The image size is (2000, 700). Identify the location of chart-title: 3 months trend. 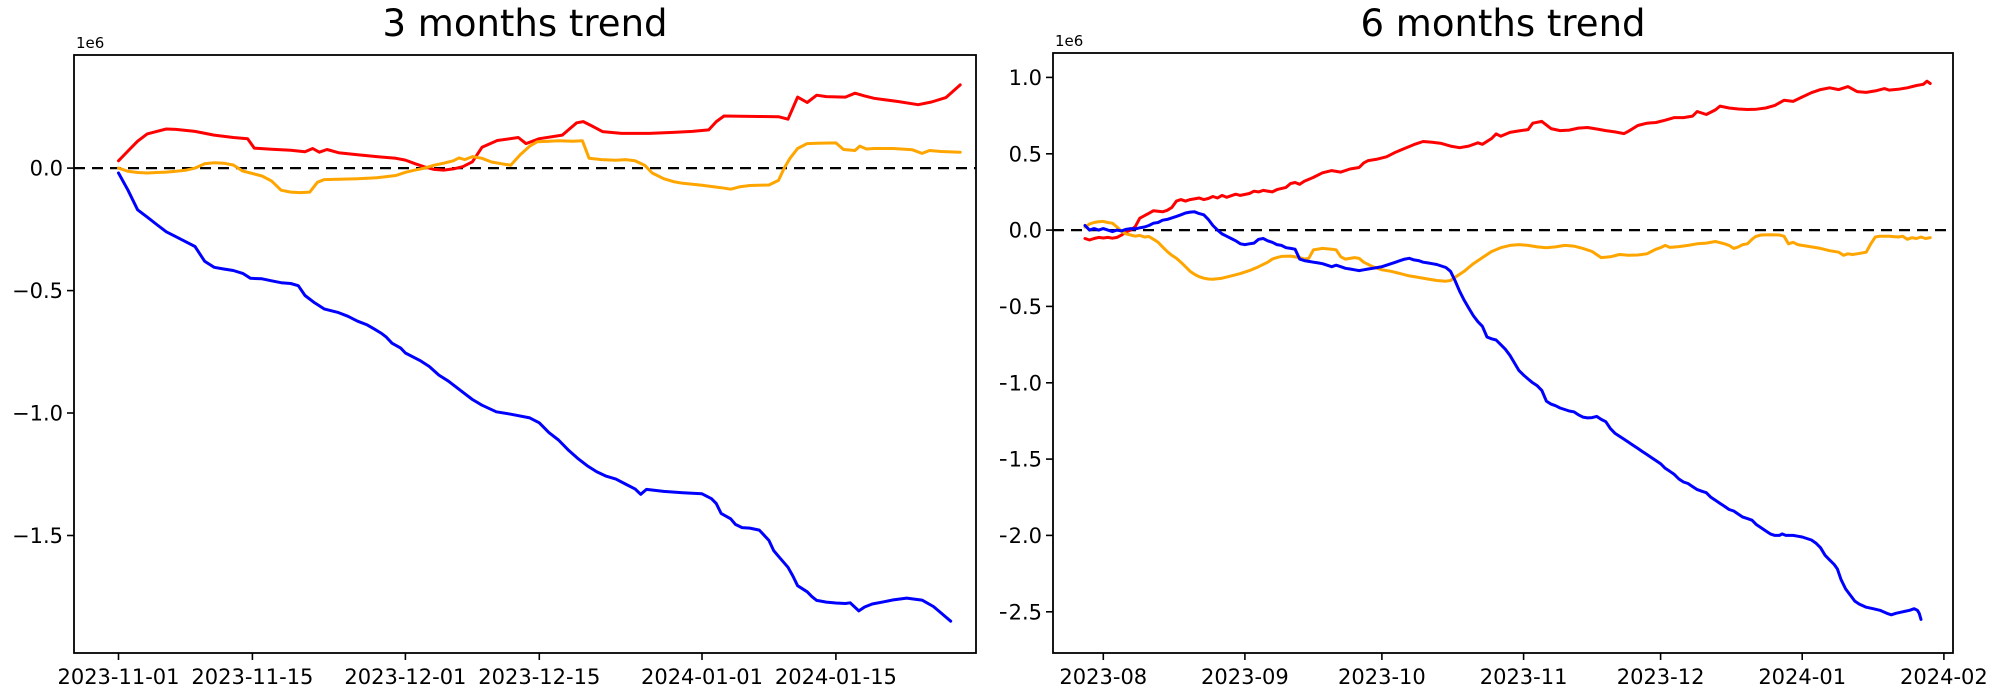
(525, 23).